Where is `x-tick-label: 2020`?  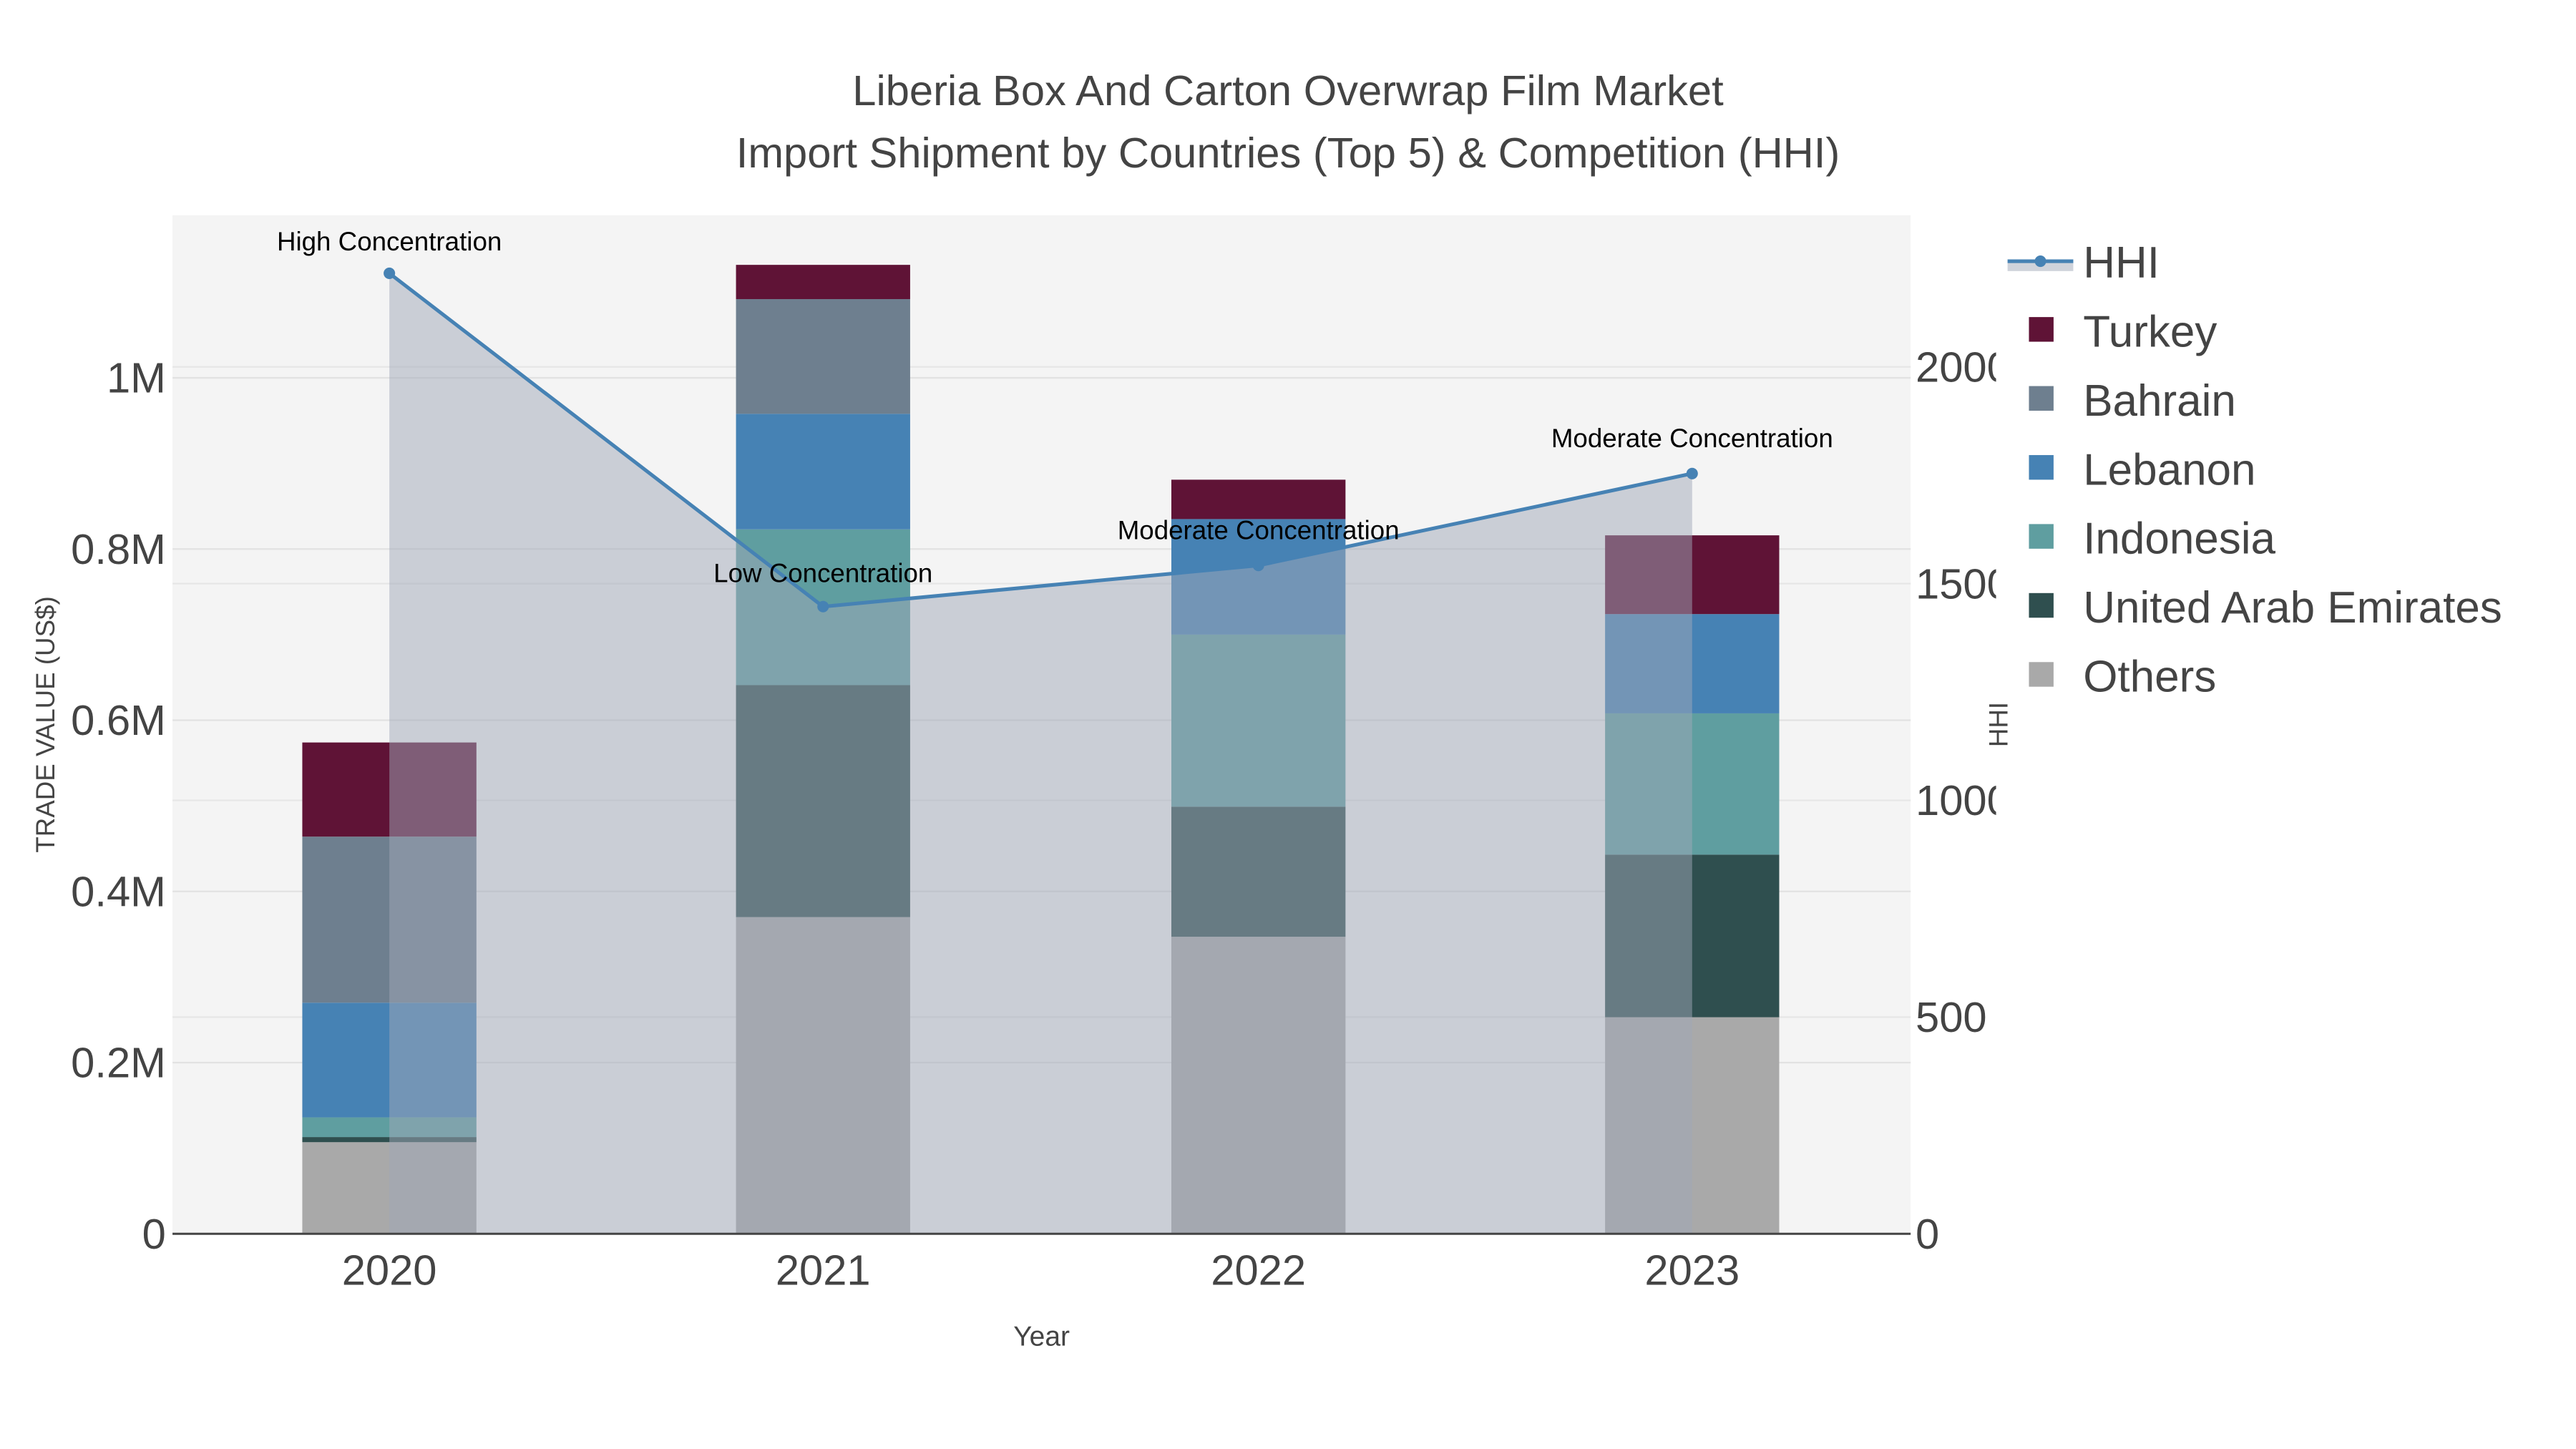 x-tick-label: 2020 is located at coordinates (390, 1270).